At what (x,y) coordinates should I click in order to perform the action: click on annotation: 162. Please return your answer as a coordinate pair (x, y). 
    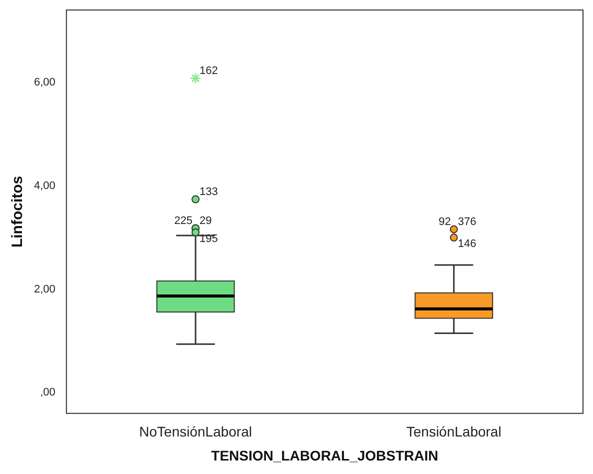
    Looking at the image, I should click on (209, 70).